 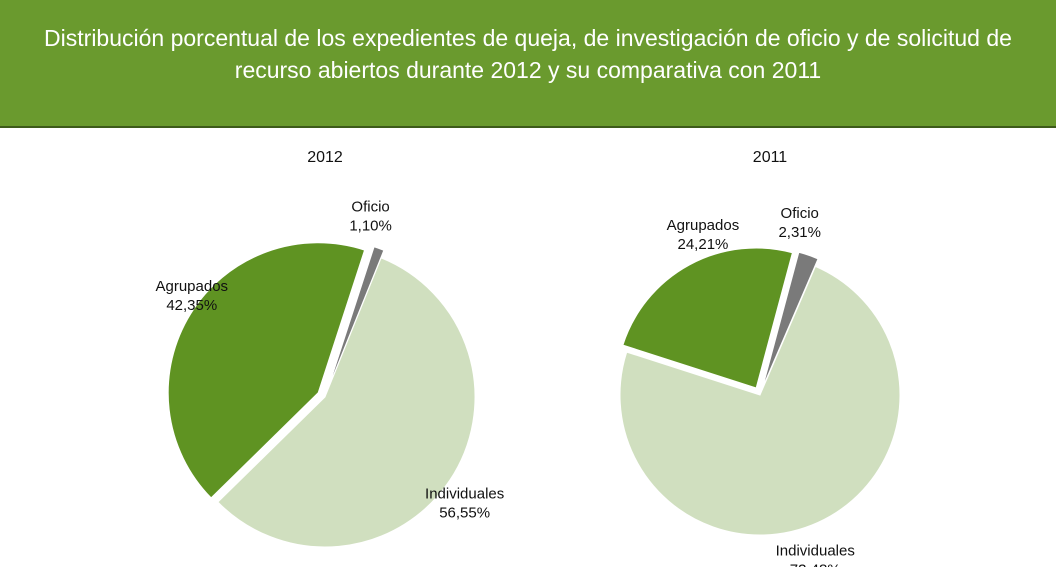 What do you see at coordinates (703, 244) in the screenshot?
I see `slice-value-label: 24,21%` at bounding box center [703, 244].